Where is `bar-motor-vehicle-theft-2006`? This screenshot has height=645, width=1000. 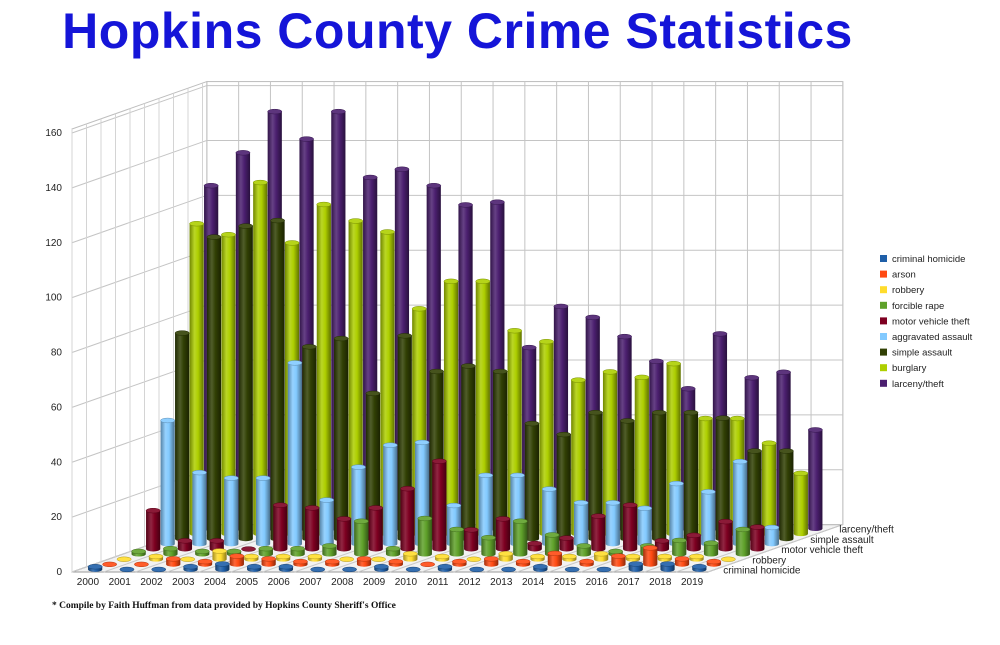 bar-motor-vehicle-theft-2006 is located at coordinates (344, 534).